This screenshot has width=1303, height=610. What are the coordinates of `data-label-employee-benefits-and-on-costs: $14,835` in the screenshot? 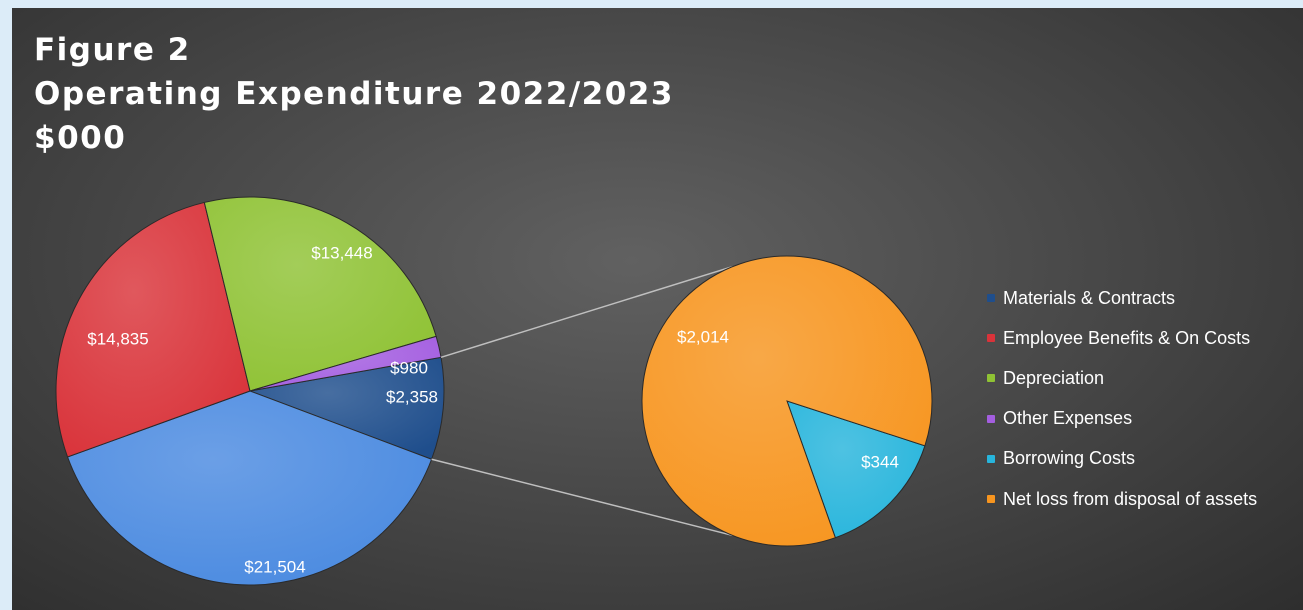 It's located at (117, 338).